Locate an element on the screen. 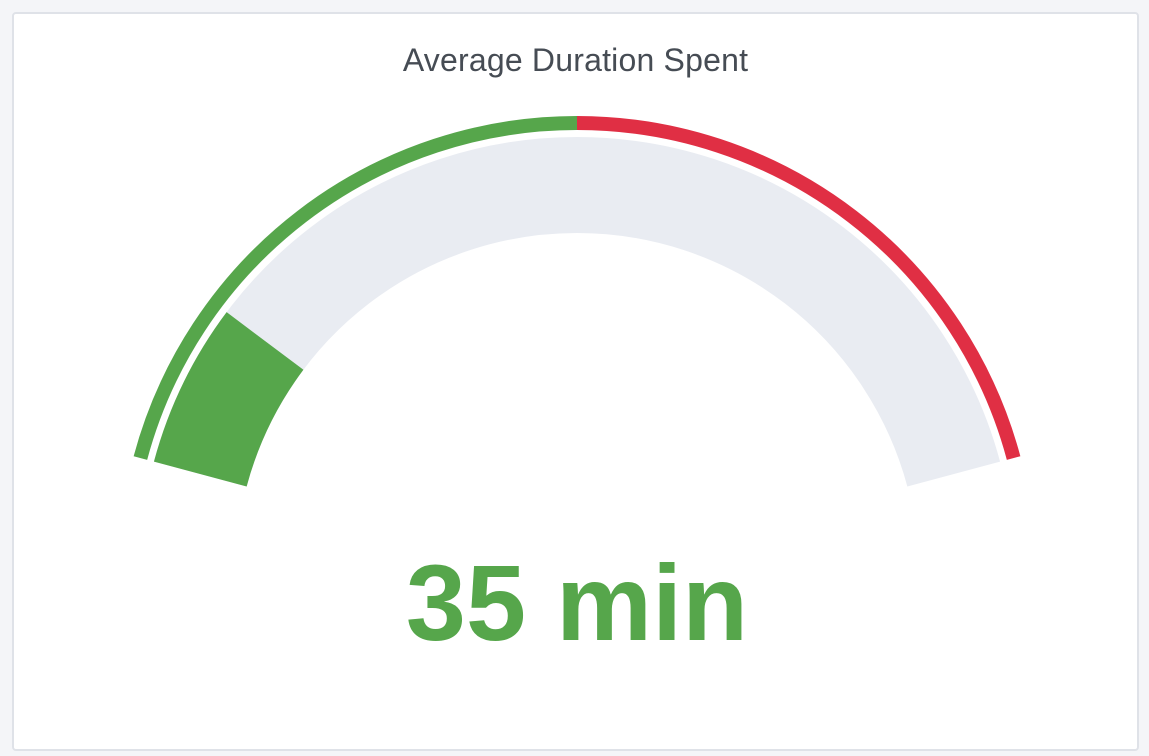 The width and height of the screenshot is (1149, 756). panel-title: Average Duration Spent is located at coordinates (575, 60).